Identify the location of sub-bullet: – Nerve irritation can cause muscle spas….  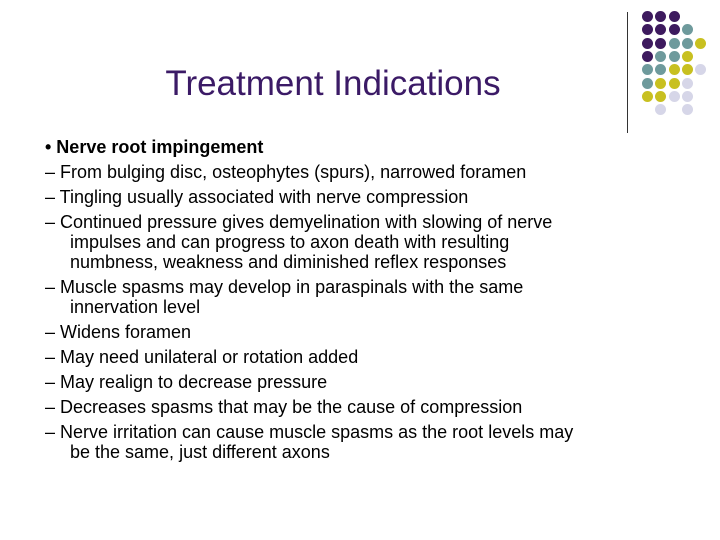
(309, 432).